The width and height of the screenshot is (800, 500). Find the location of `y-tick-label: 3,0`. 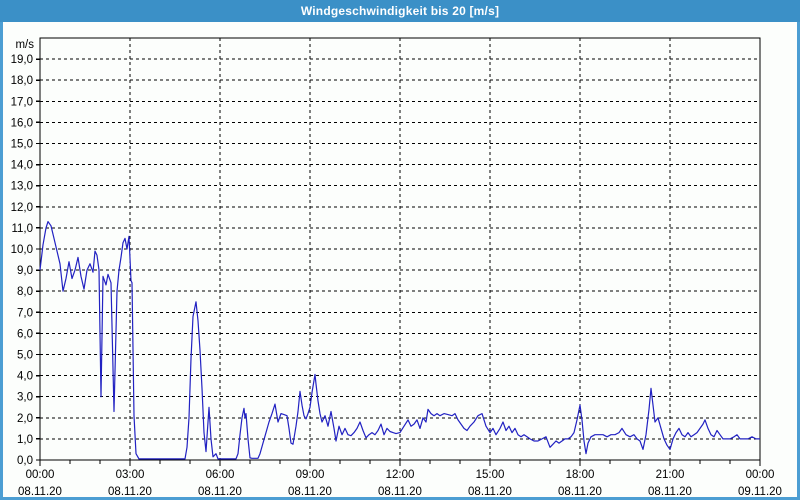

y-tick-label: 3,0 is located at coordinates (25, 398).